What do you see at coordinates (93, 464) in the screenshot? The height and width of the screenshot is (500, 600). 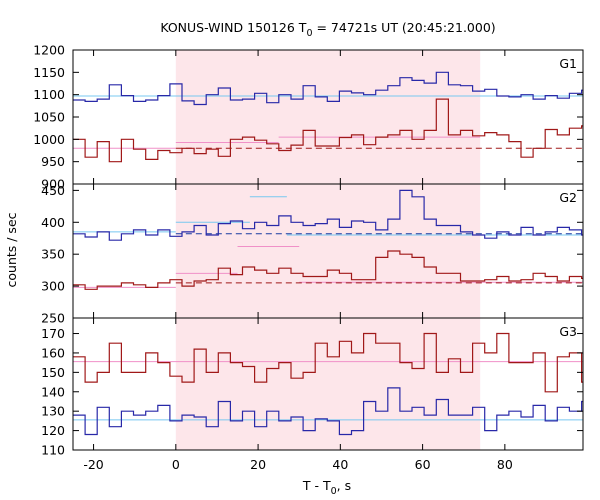 I see `x-tick-label: -20` at bounding box center [93, 464].